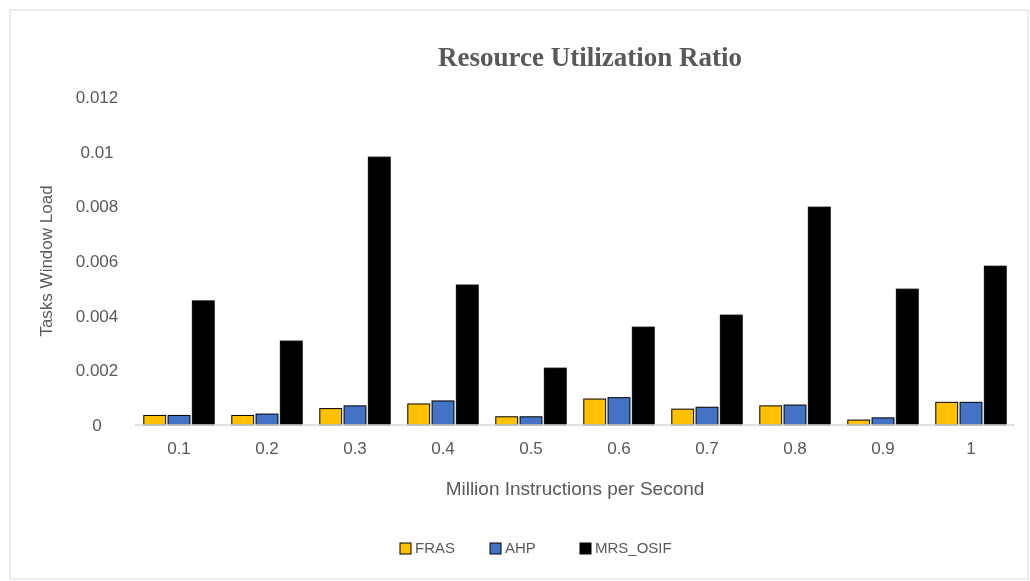 The width and height of the screenshot is (1030, 581). Describe the element at coordinates (520, 547) in the screenshot. I see `legend-label: AHP` at that location.